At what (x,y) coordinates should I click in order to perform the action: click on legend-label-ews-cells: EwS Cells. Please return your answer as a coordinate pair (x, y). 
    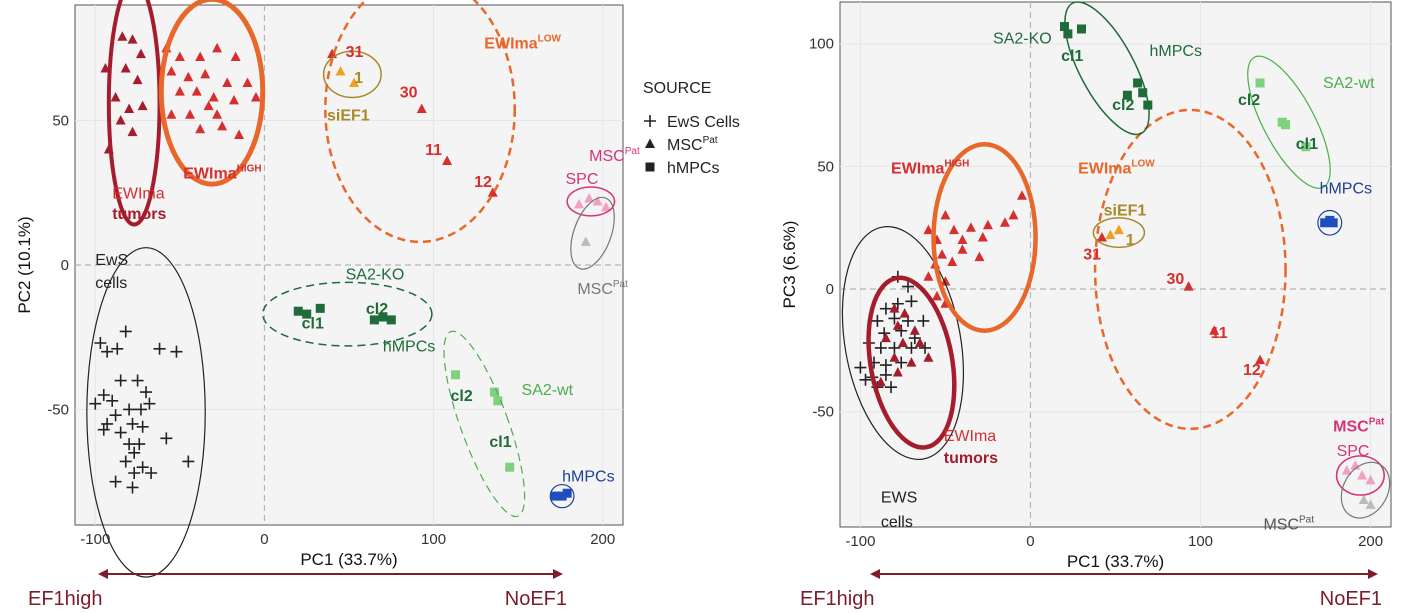
    Looking at the image, I should click on (703, 122).